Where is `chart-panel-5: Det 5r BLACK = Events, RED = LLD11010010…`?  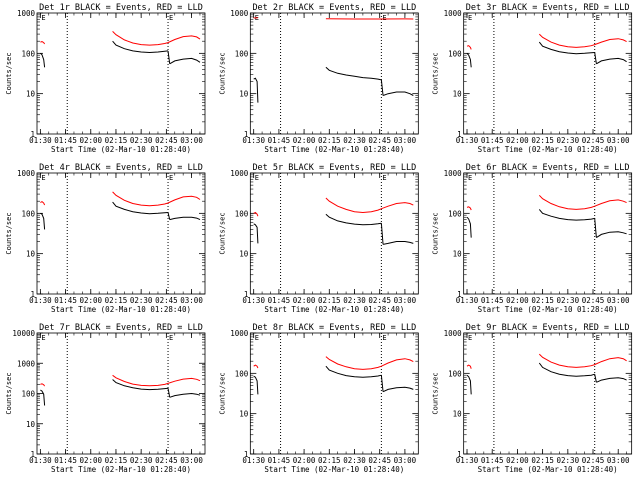 chart-panel-5: Det 5r BLACK = Events, RED = LLD11010010… is located at coordinates (318, 238).